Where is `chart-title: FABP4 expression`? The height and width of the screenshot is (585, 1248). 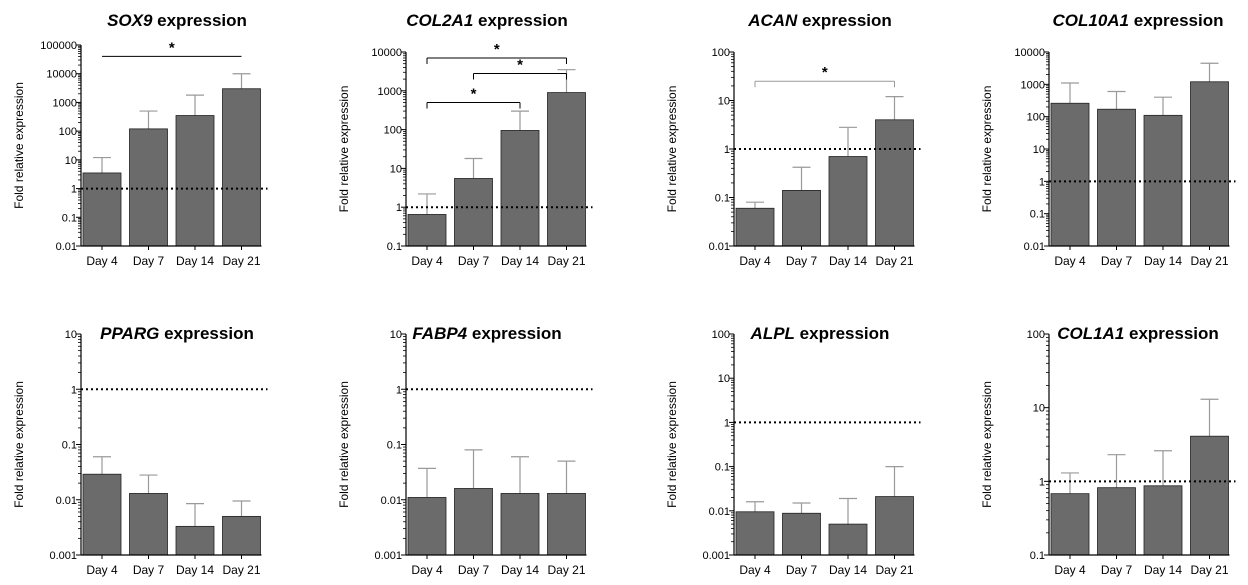 chart-title: FABP4 expression is located at coordinates (486, 333).